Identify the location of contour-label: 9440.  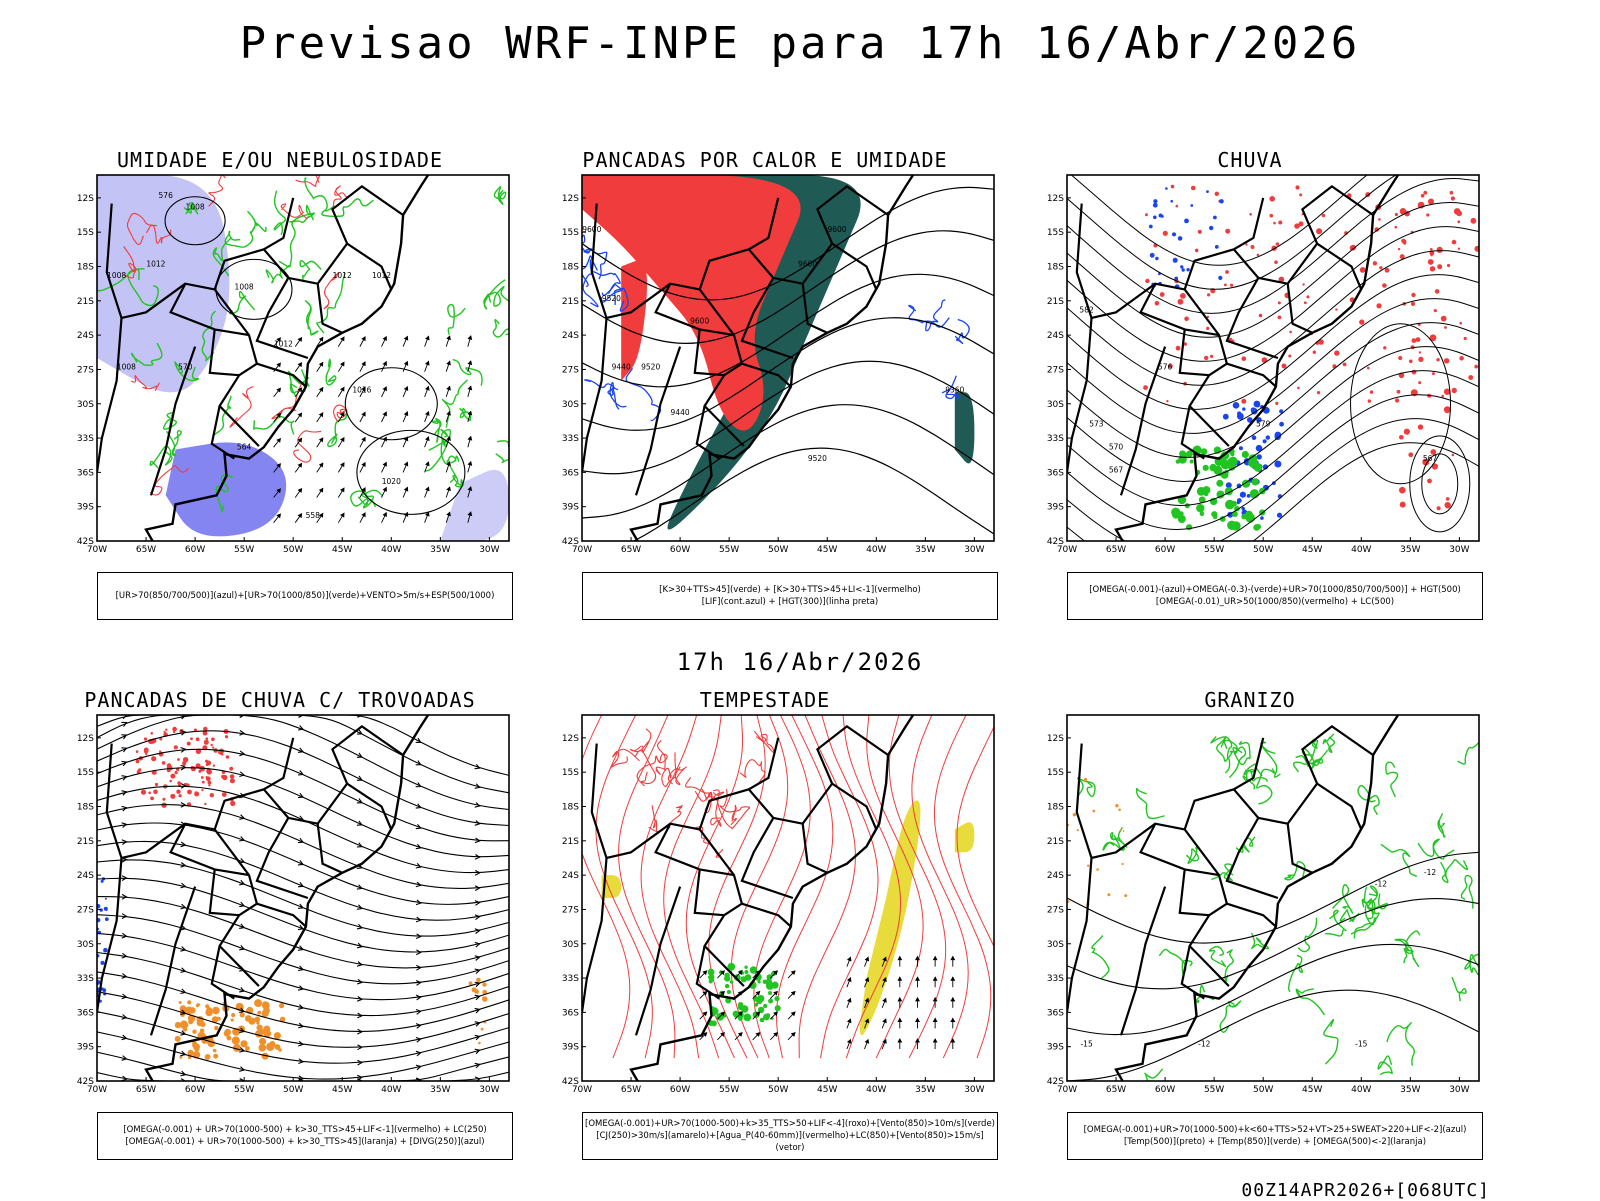
(680, 412).